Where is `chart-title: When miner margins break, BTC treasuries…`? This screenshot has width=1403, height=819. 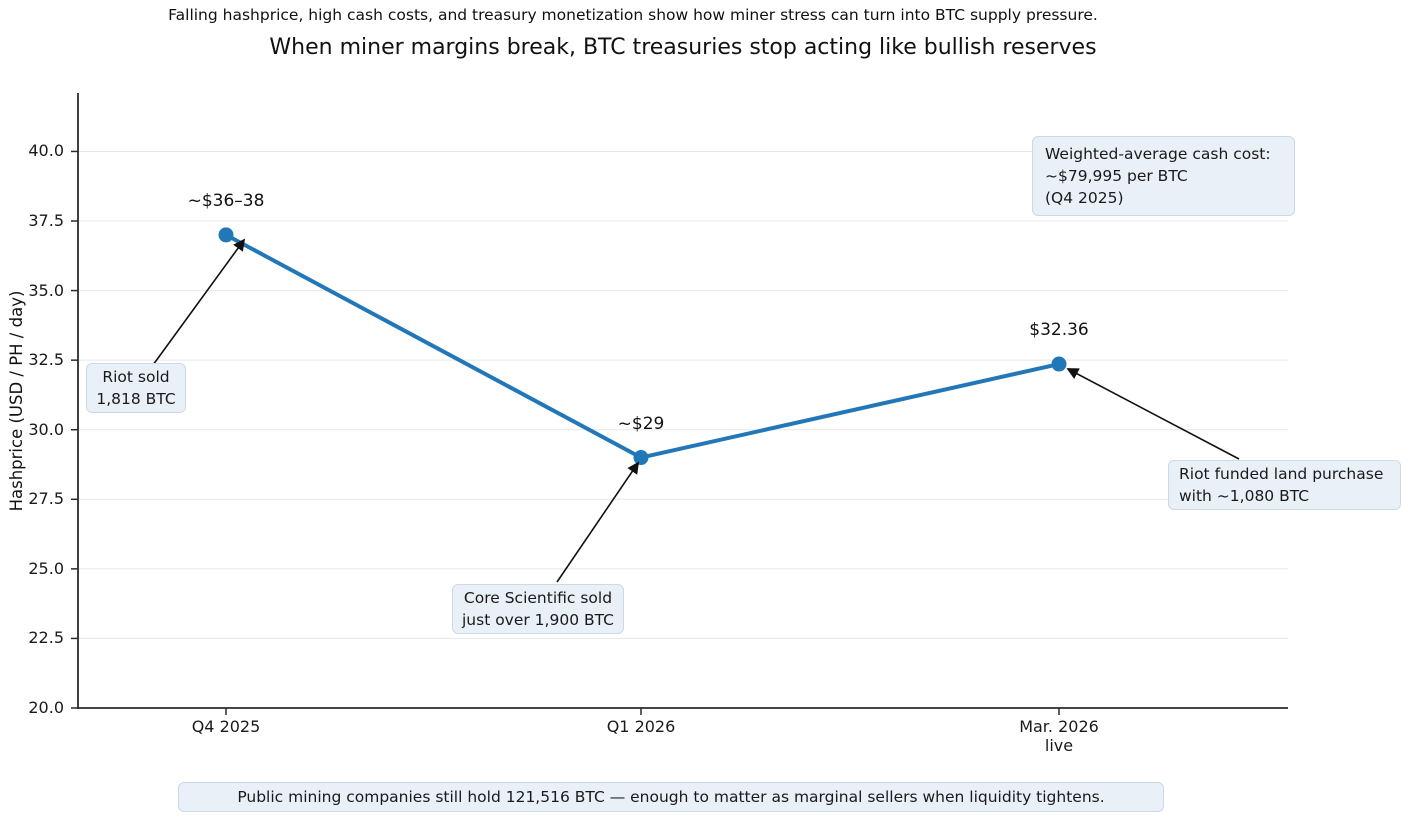
chart-title: When miner margins break, BTC treasuries… is located at coordinates (683, 47).